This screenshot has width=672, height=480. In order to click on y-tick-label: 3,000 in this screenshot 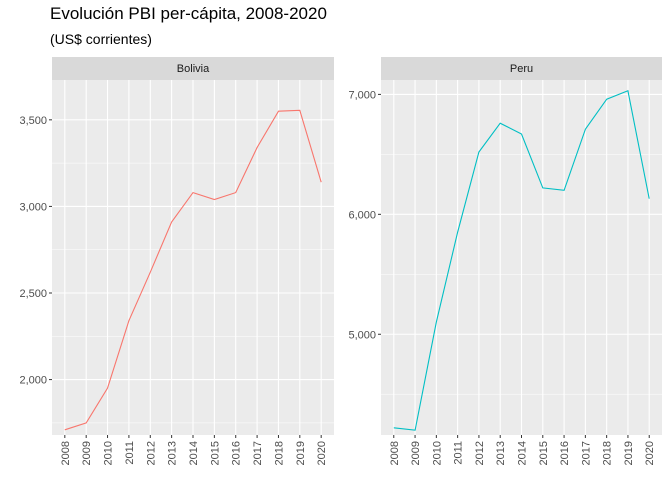, I will do `click(33, 207)`.